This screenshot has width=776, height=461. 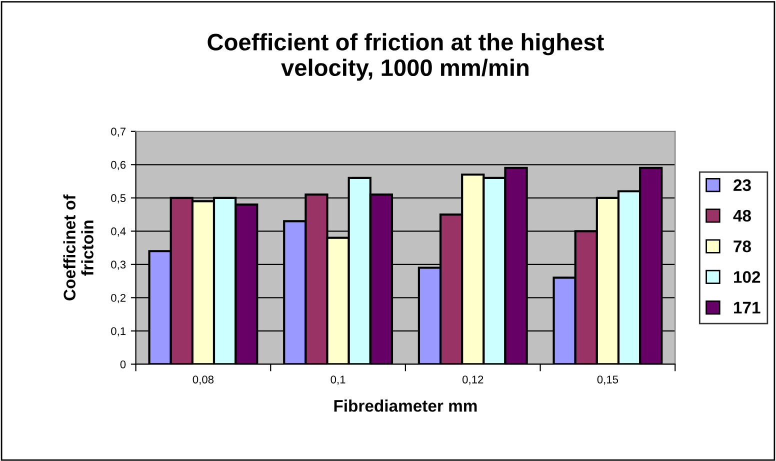 What do you see at coordinates (118, 199) in the screenshot?
I see `y-tick-label: 0,5` at bounding box center [118, 199].